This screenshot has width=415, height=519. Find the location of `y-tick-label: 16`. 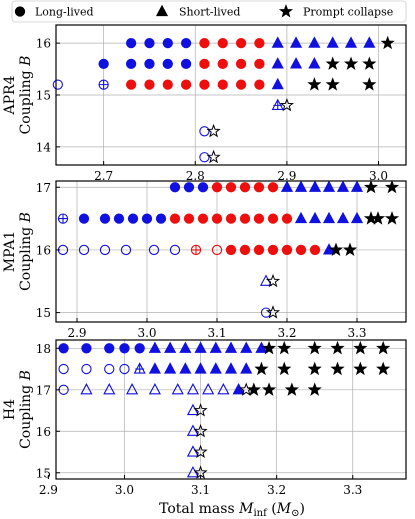

y-tick-label: 16 is located at coordinates (43, 432).